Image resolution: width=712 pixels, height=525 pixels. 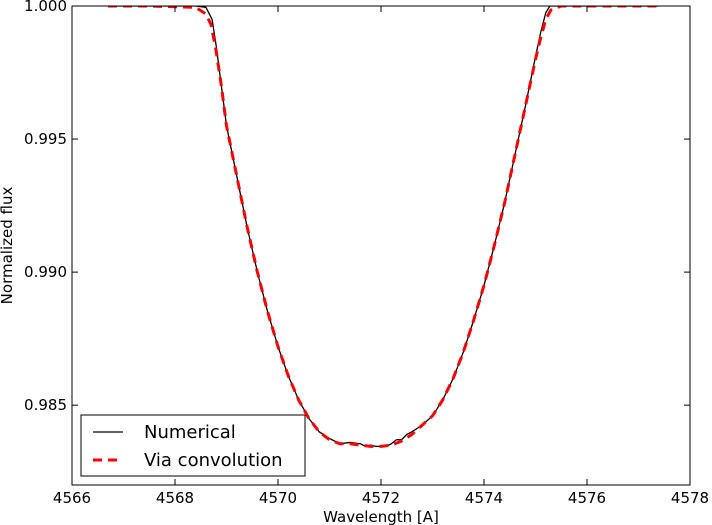 I want to click on legend-label-via-convolution: Via convolution, so click(x=213, y=460).